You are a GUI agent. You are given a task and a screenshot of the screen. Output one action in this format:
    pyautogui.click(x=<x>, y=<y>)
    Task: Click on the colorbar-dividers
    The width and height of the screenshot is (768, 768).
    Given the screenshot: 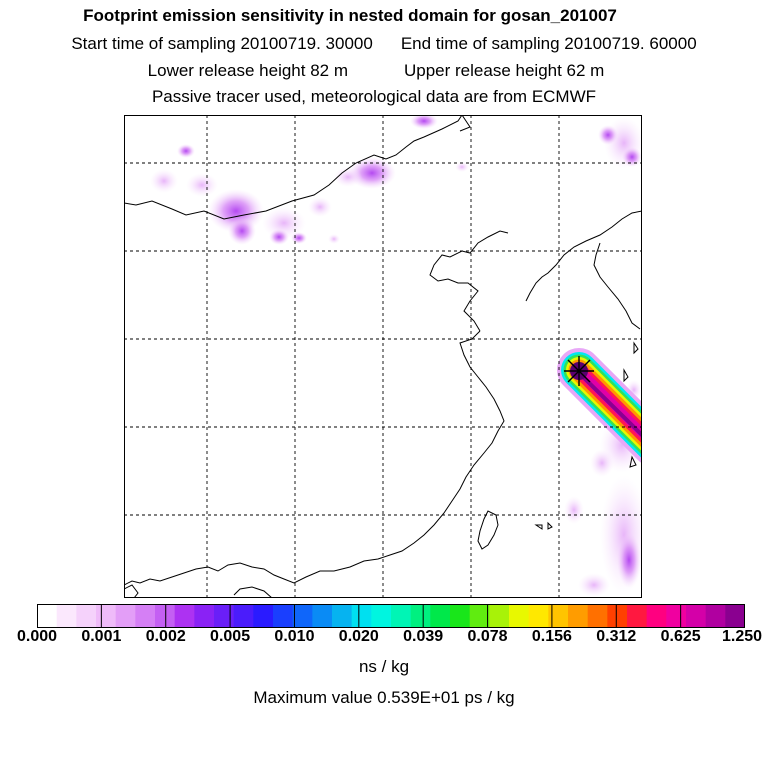 What is the action you would take?
    pyautogui.click(x=391, y=616)
    